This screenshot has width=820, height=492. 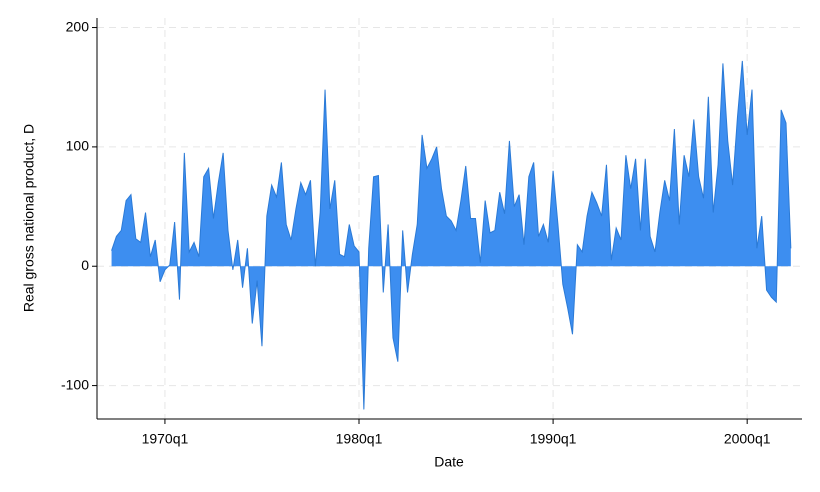 What do you see at coordinates (85, 265) in the screenshot?
I see `y-tick-label: 0` at bounding box center [85, 265].